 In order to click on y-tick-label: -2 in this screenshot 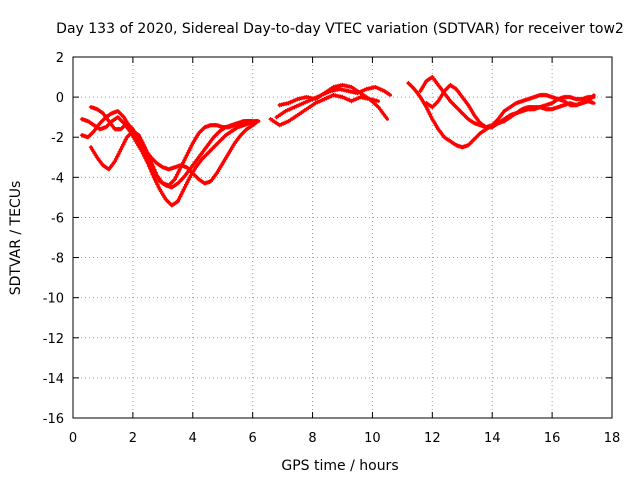, I will do `click(57, 138)`.